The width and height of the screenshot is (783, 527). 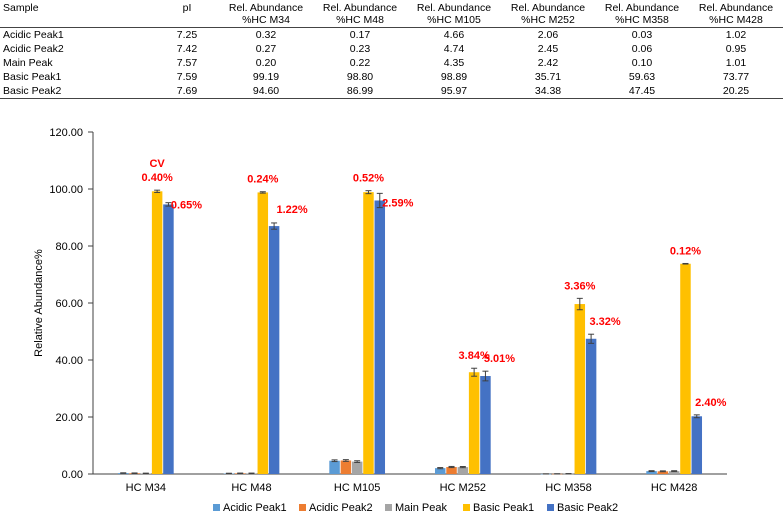 What do you see at coordinates (674, 488) in the screenshot?
I see `x-tick-label: HC M428` at bounding box center [674, 488].